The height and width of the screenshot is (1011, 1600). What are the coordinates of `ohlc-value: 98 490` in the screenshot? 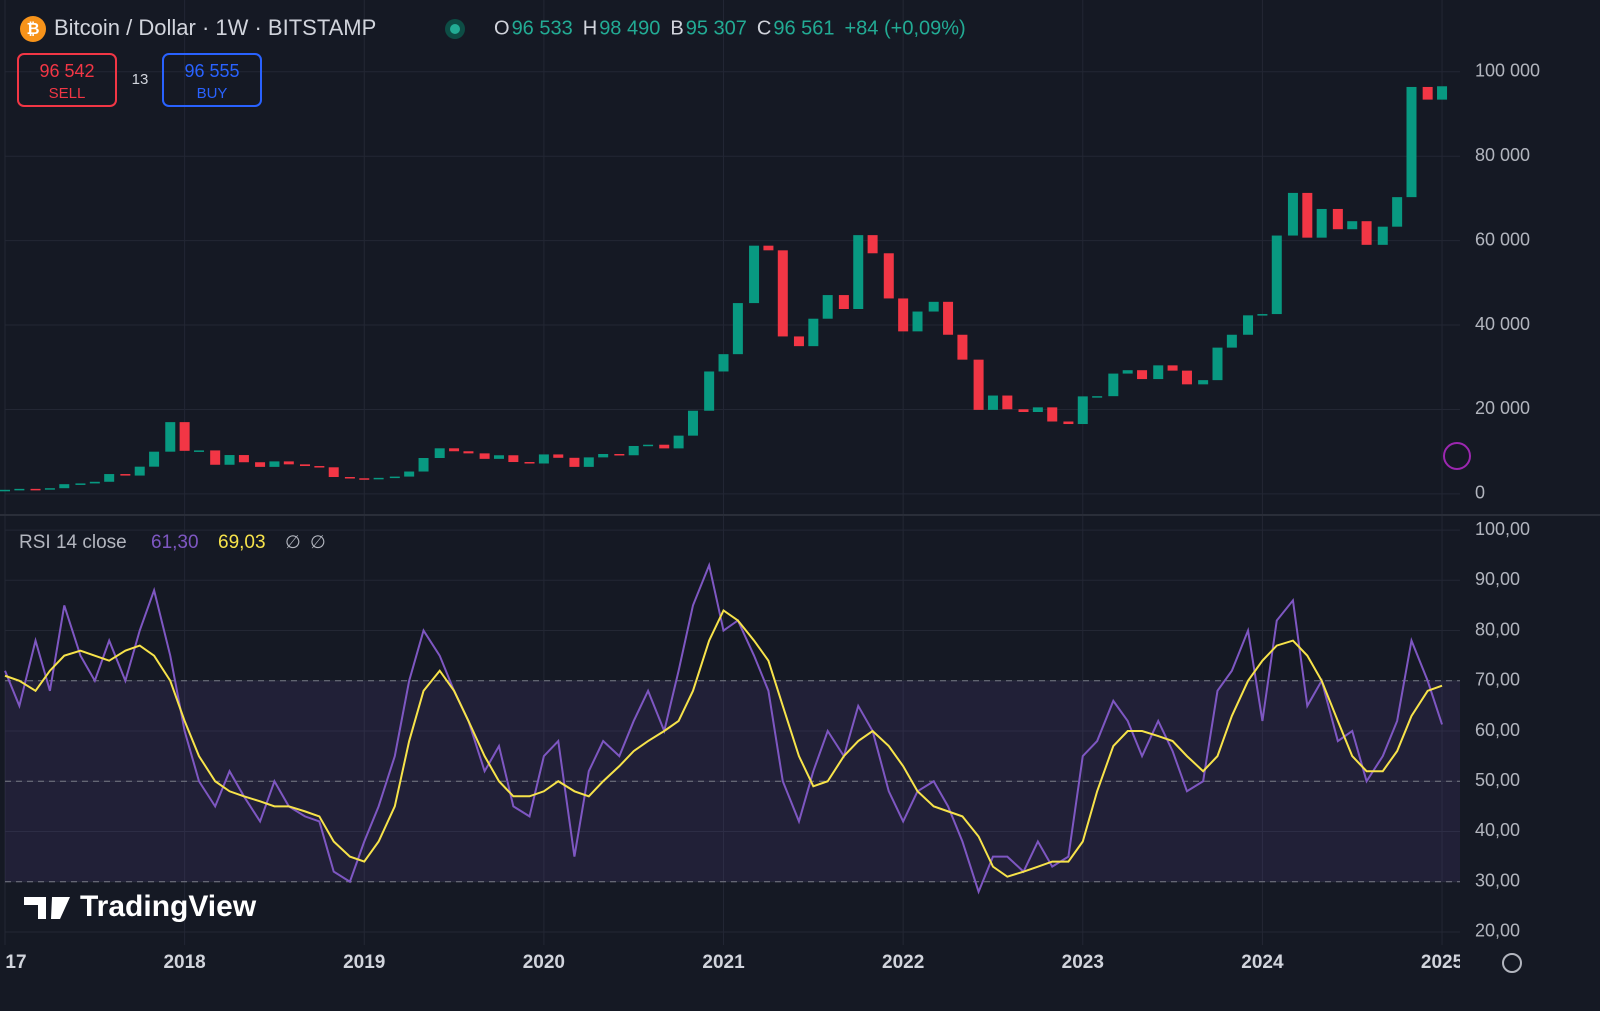 It's located at (629, 28).